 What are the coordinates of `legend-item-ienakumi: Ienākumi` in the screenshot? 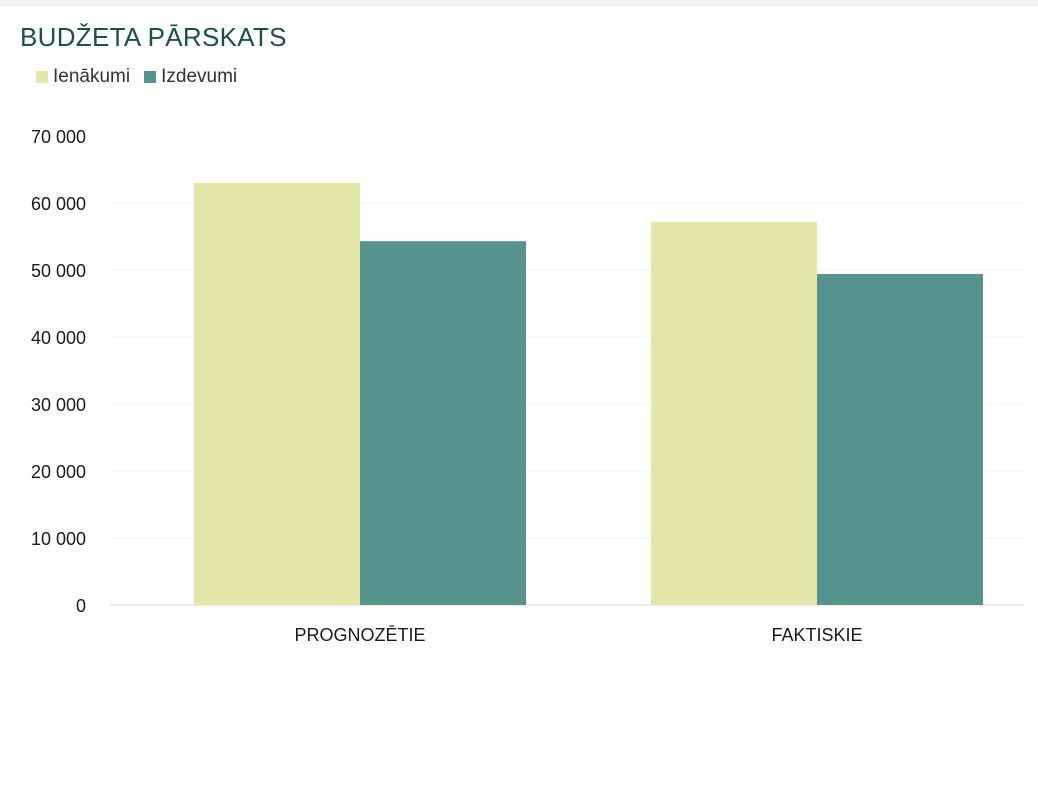 It's located at (83, 77).